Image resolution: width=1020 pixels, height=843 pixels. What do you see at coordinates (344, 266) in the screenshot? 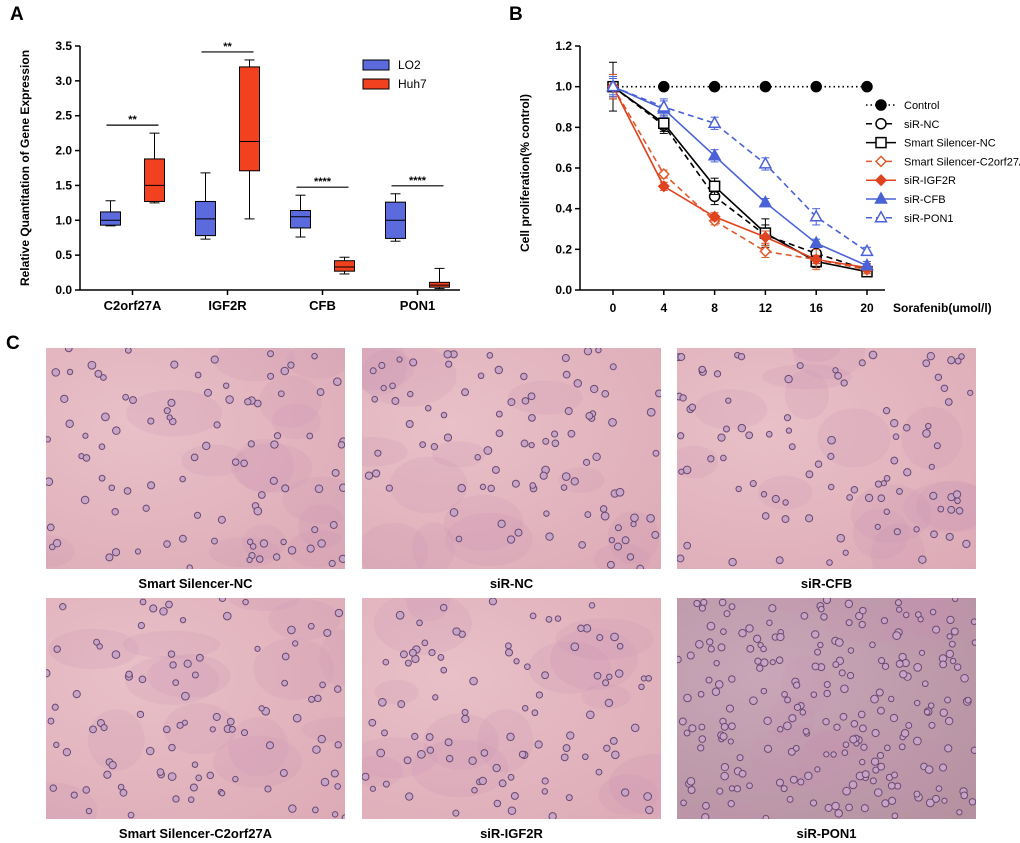
I see `box-huh7-cfb` at bounding box center [344, 266].